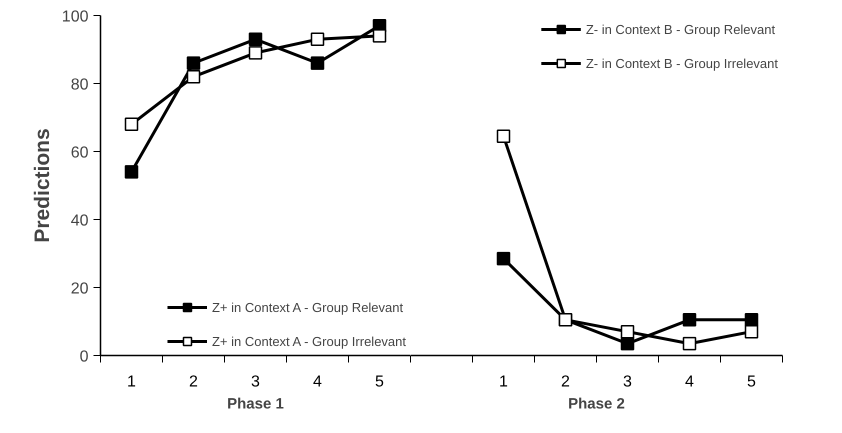 Image resolution: width=842 pixels, height=433 pixels. Describe the element at coordinates (79, 289) in the screenshot. I see `y-tick-label: 20` at that location.